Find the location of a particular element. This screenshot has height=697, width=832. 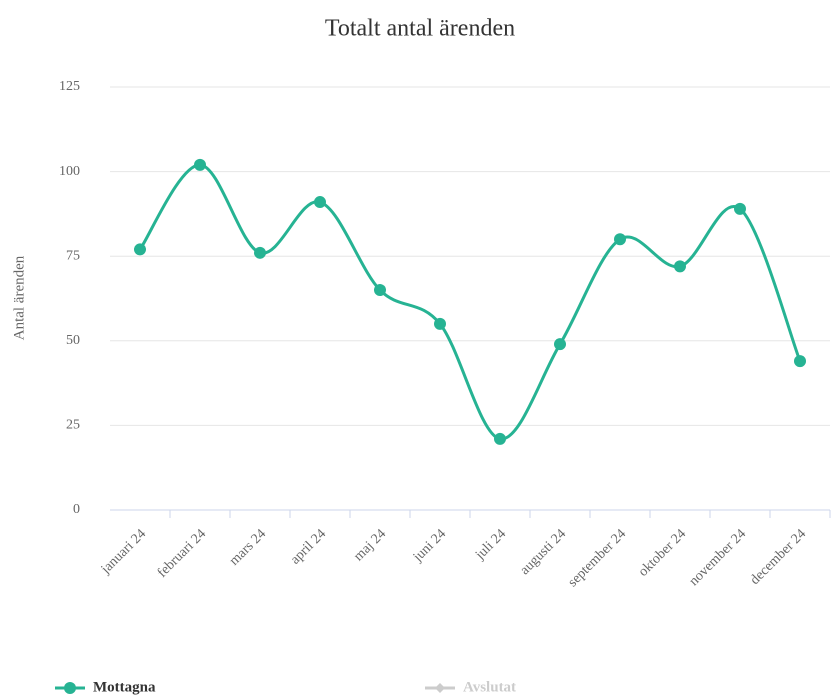

x-tick-label: februari 24 is located at coordinates (182, 553).